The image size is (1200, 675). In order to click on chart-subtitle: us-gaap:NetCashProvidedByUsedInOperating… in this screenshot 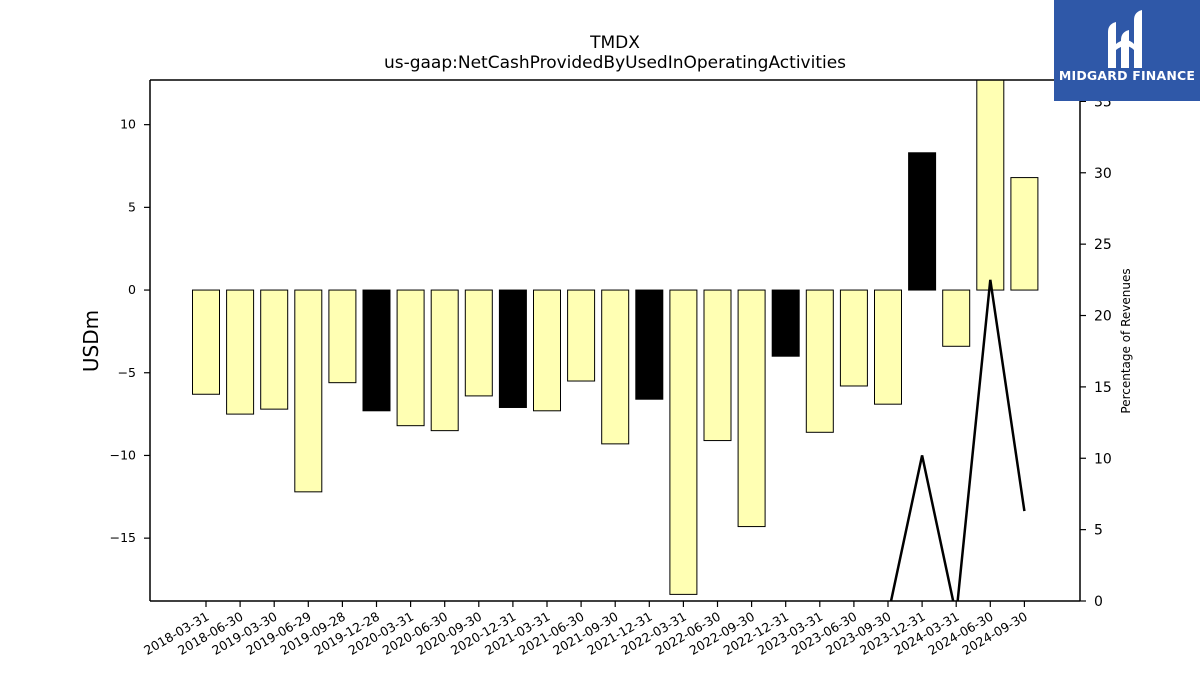, I will do `click(615, 63)`.